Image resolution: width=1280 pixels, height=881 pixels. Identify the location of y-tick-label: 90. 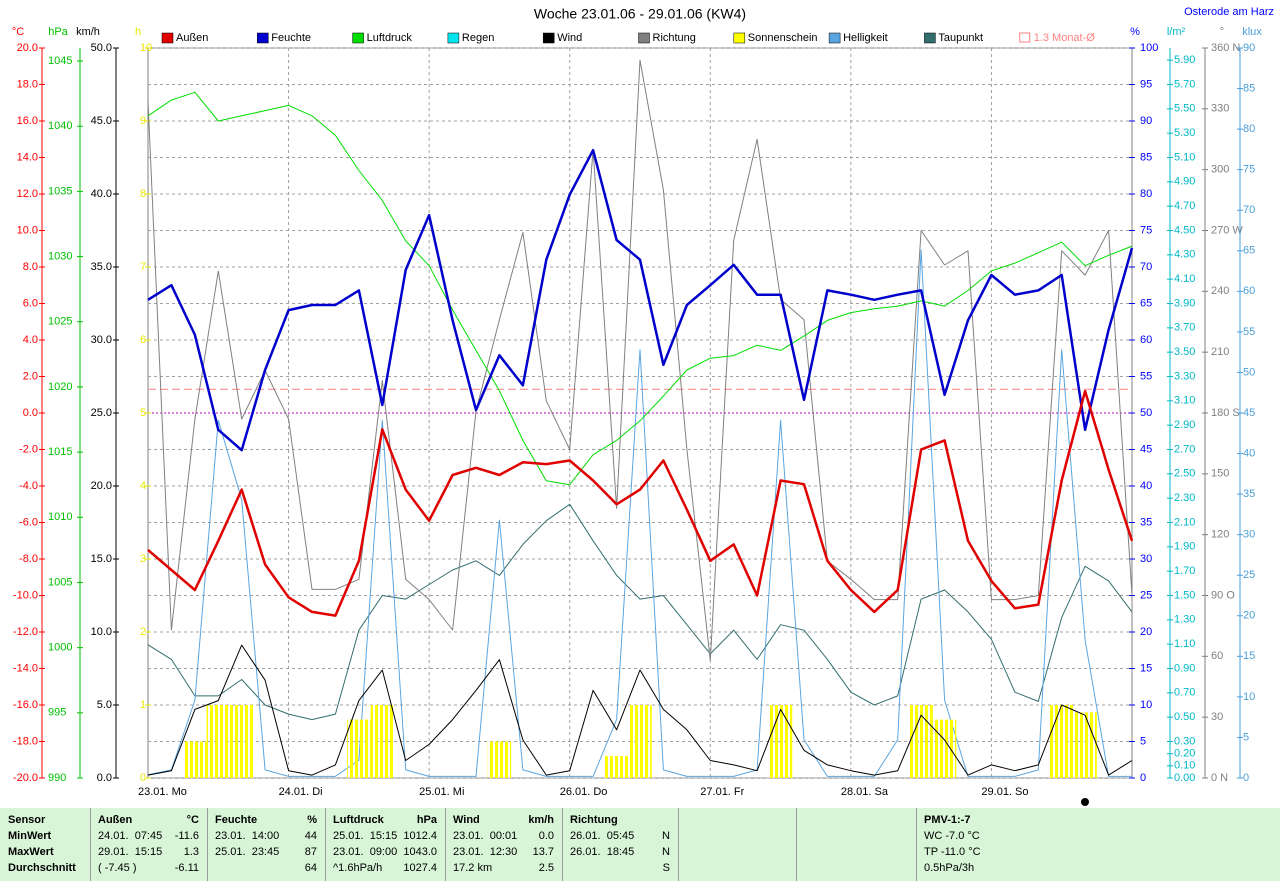
(1146, 121).